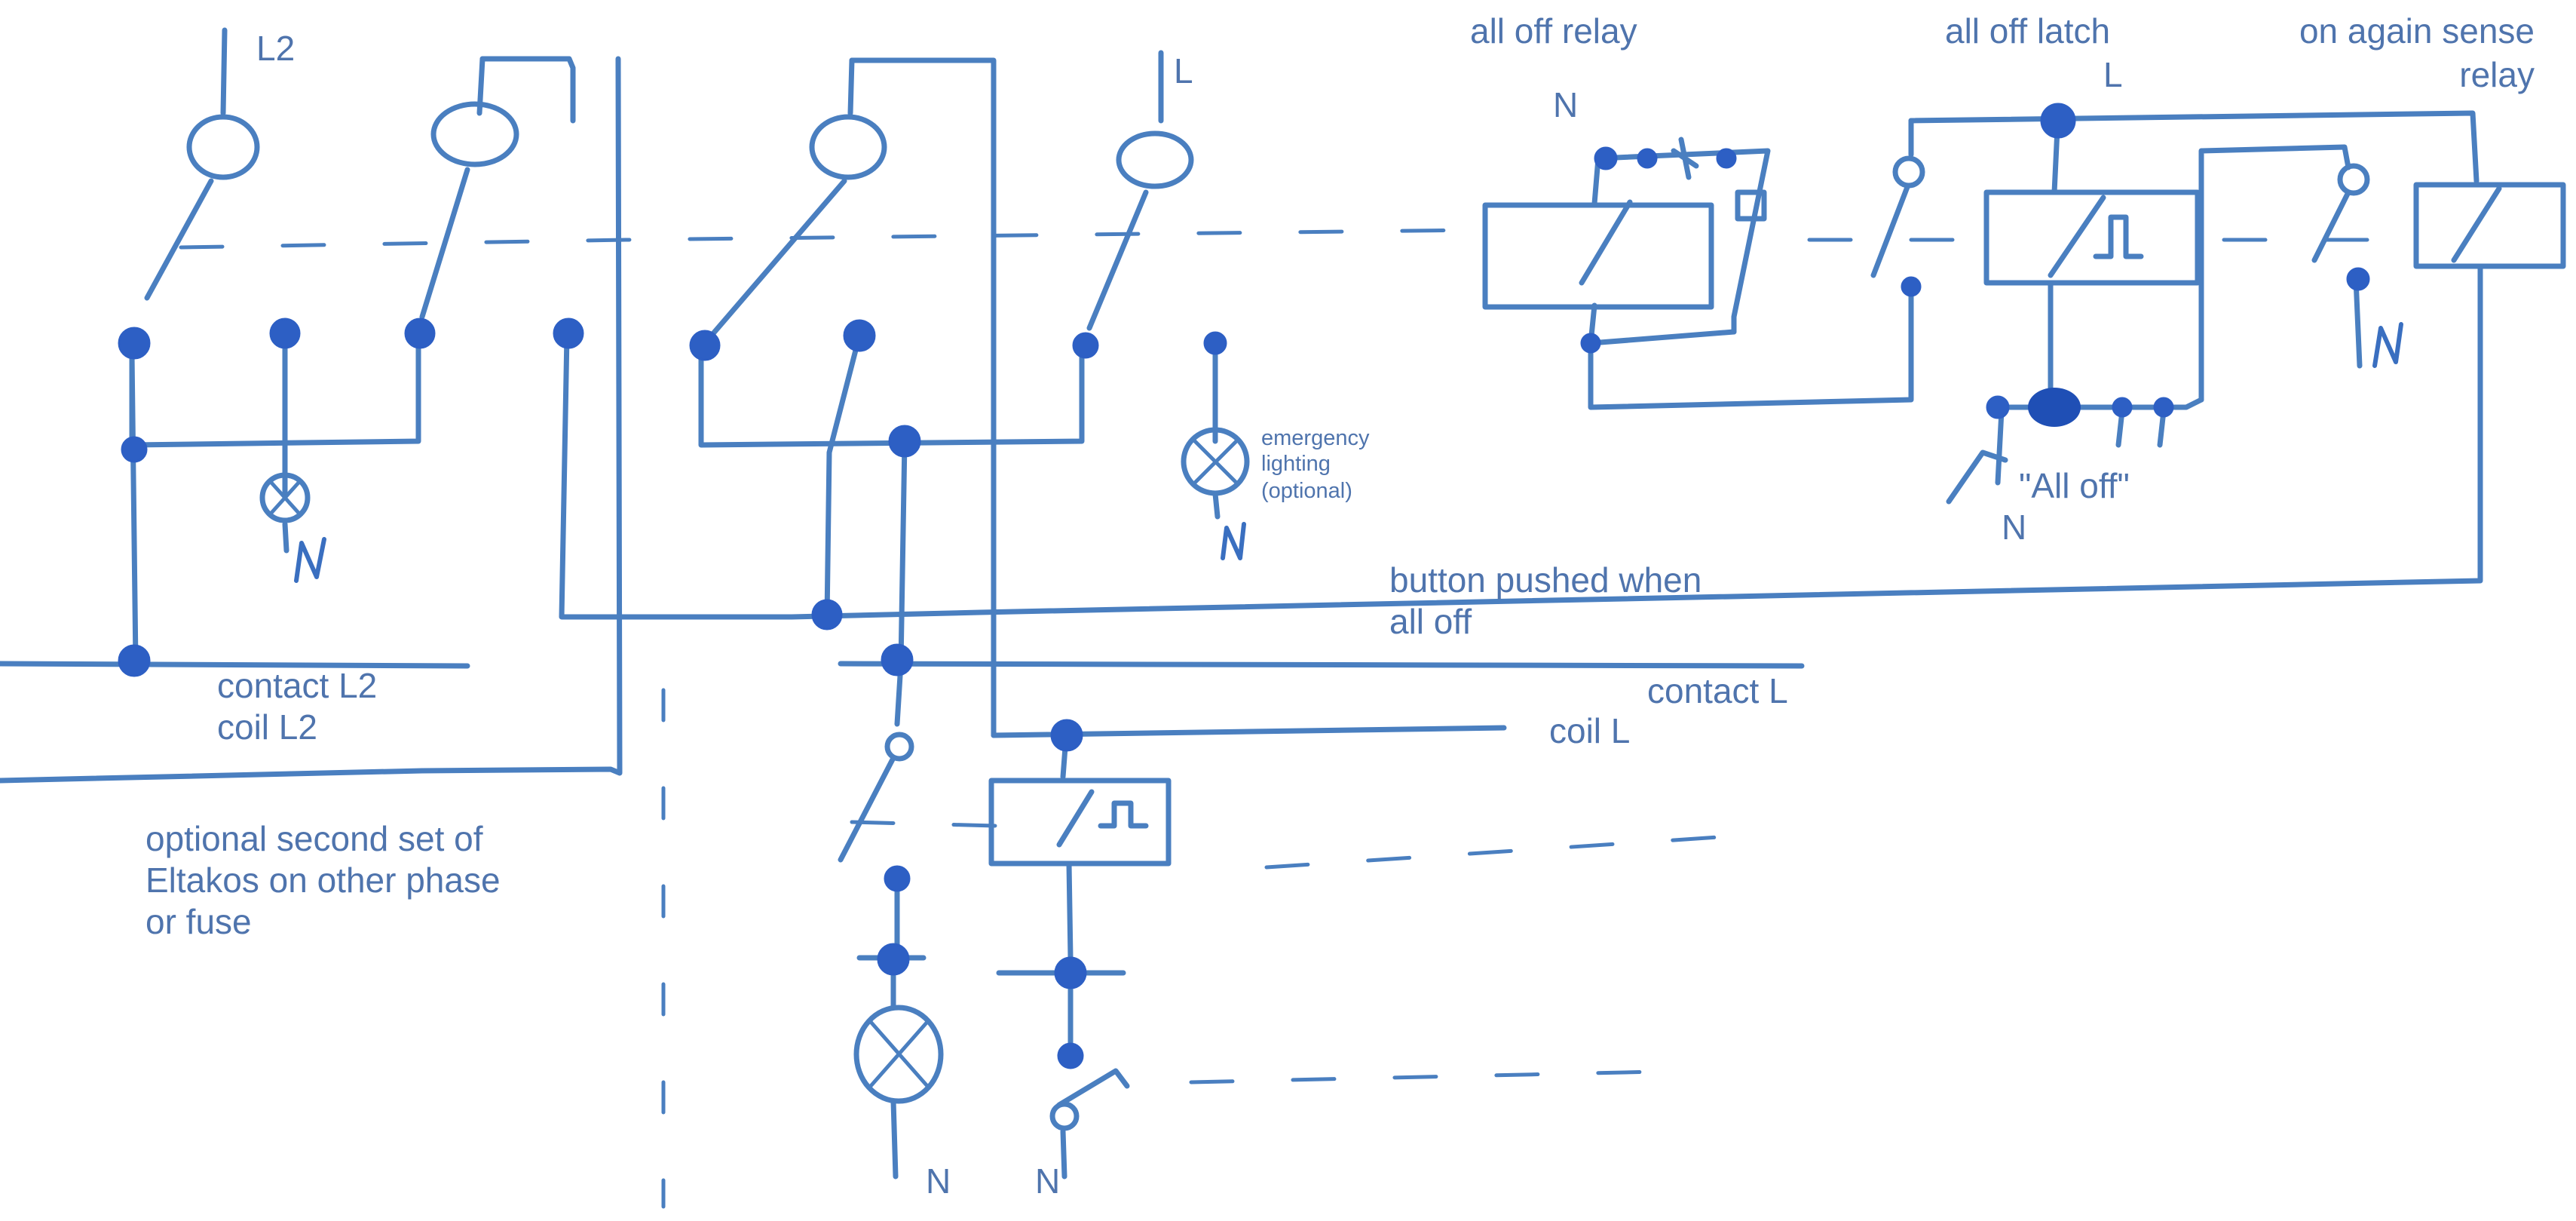 The image size is (2576, 1221). I want to click on label-relay-n: N, so click(1565, 104).